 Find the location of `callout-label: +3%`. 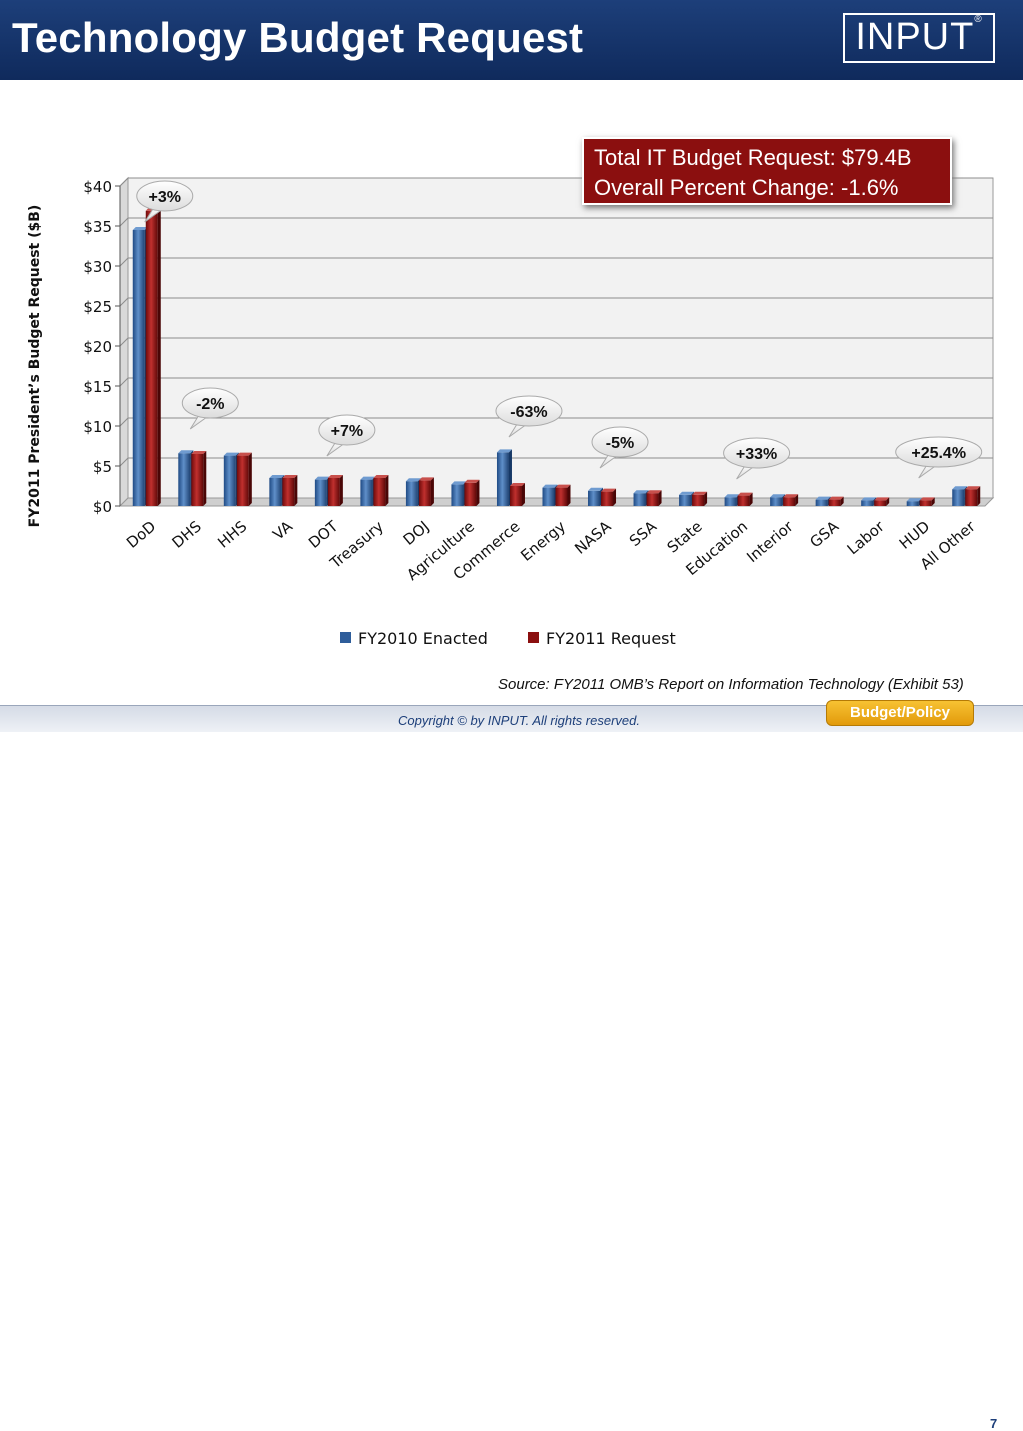

callout-label: +3% is located at coordinates (165, 197).